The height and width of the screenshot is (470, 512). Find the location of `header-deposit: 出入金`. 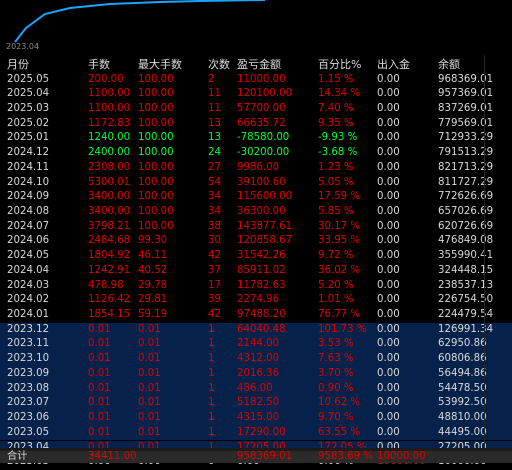

header-deposit: 出入金 is located at coordinates (393, 64).